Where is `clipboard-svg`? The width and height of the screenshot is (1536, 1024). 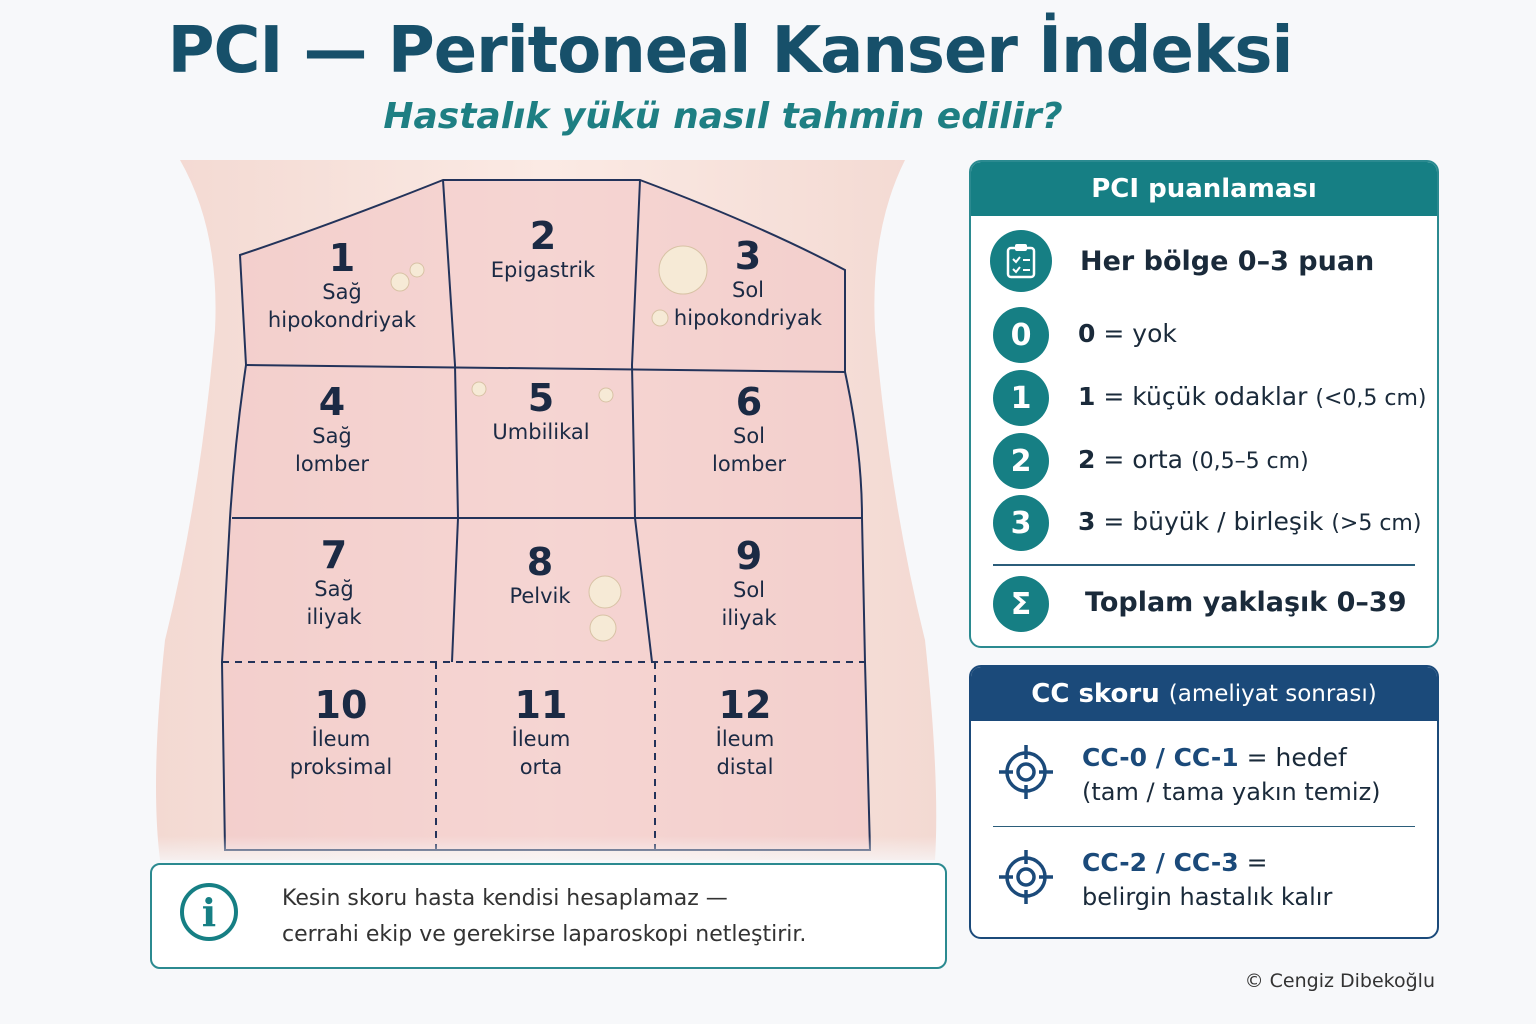
clipboard-svg is located at coordinates (1021, 261).